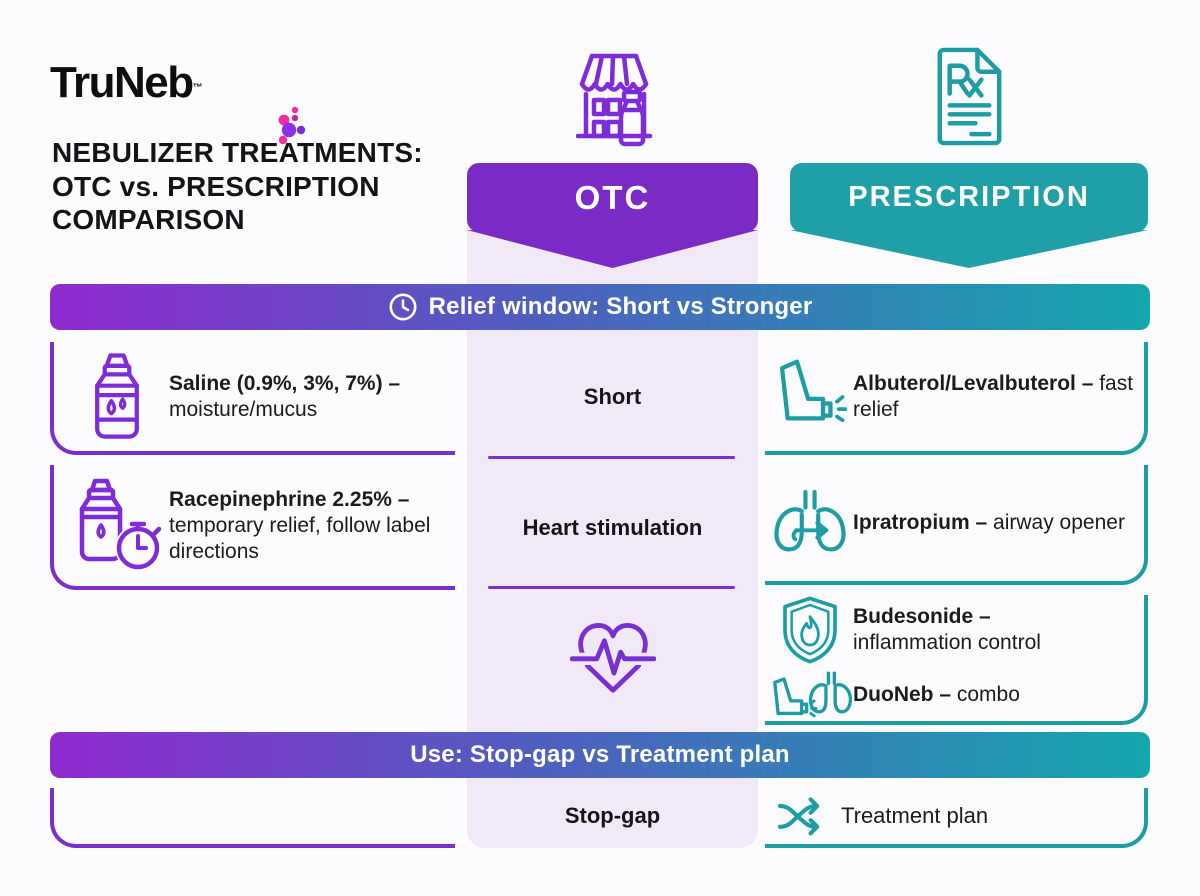 The image size is (1200, 896). Describe the element at coordinates (612, 396) in the screenshot. I see `middle-label-short: Short` at that location.